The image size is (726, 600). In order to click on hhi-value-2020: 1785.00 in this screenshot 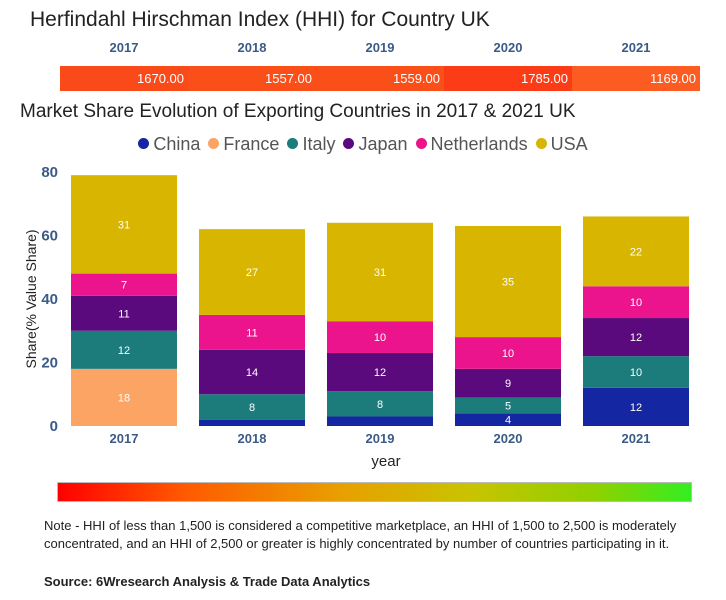, I will do `click(508, 78)`.